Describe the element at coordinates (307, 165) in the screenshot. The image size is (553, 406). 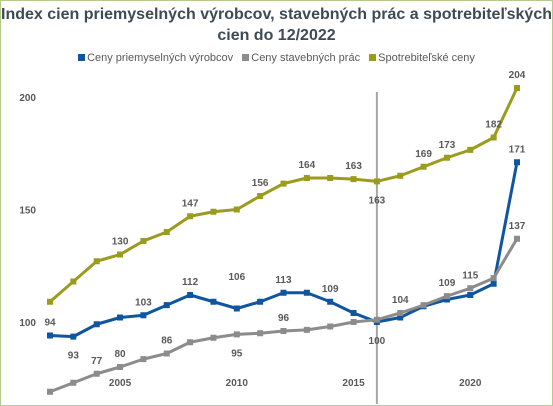
I see `data-label-cpi: 164` at that location.